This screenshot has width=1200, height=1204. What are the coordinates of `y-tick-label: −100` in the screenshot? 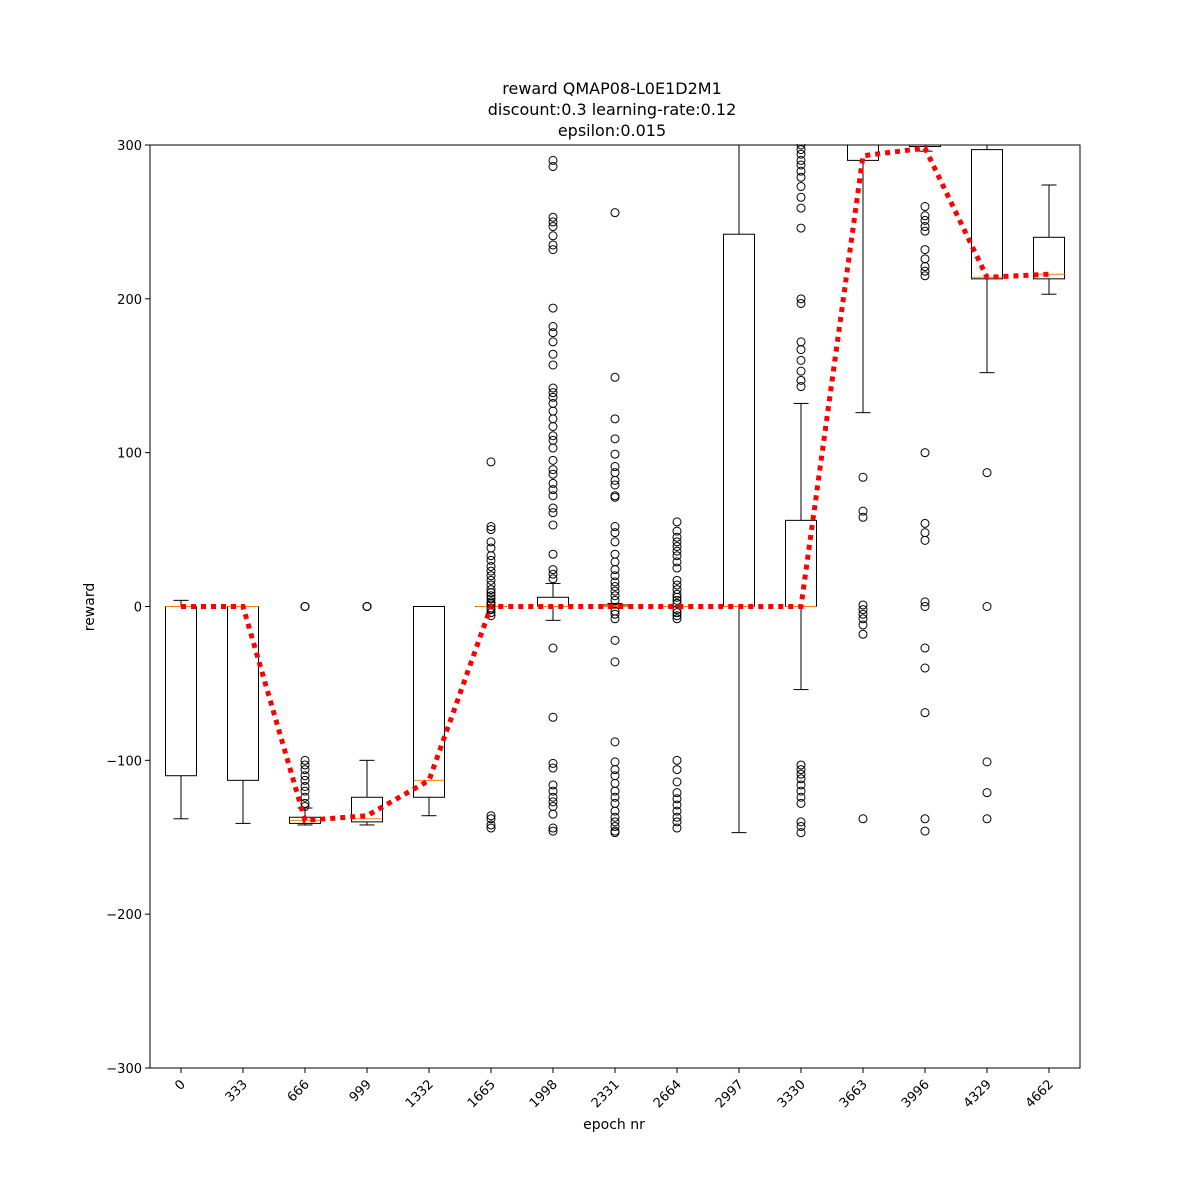 It's located at (124, 761).